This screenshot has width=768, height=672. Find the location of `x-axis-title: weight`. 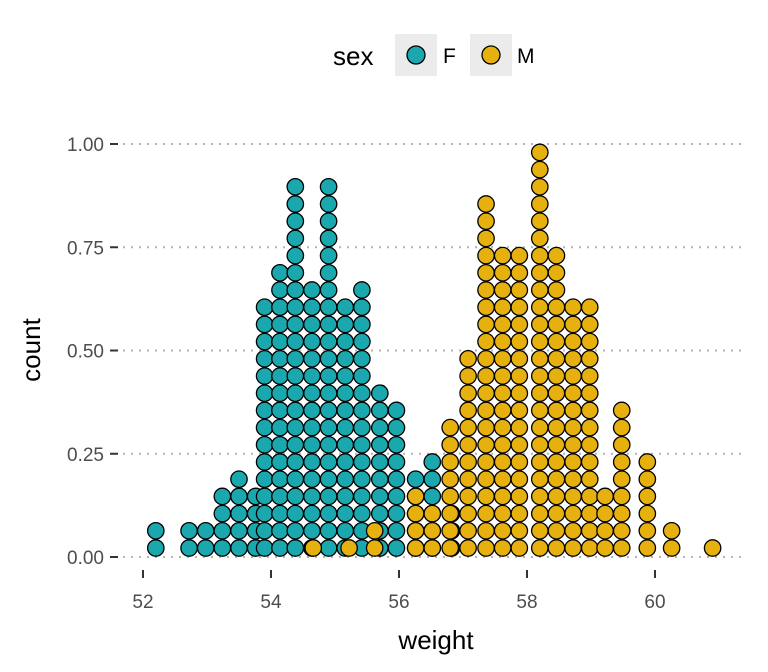

x-axis-title: weight is located at coordinates (435, 640).